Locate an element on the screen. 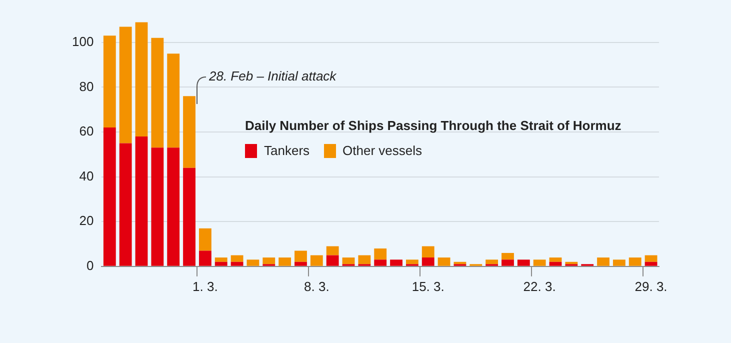  y-tick-label: 40 is located at coordinates (86, 176).